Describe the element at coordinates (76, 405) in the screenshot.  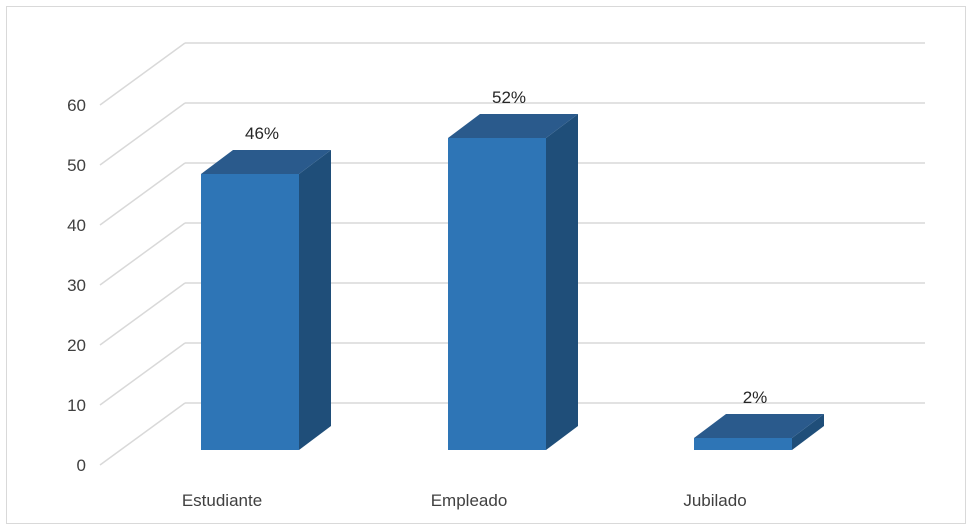
I see `y-tick-label: 10` at that location.